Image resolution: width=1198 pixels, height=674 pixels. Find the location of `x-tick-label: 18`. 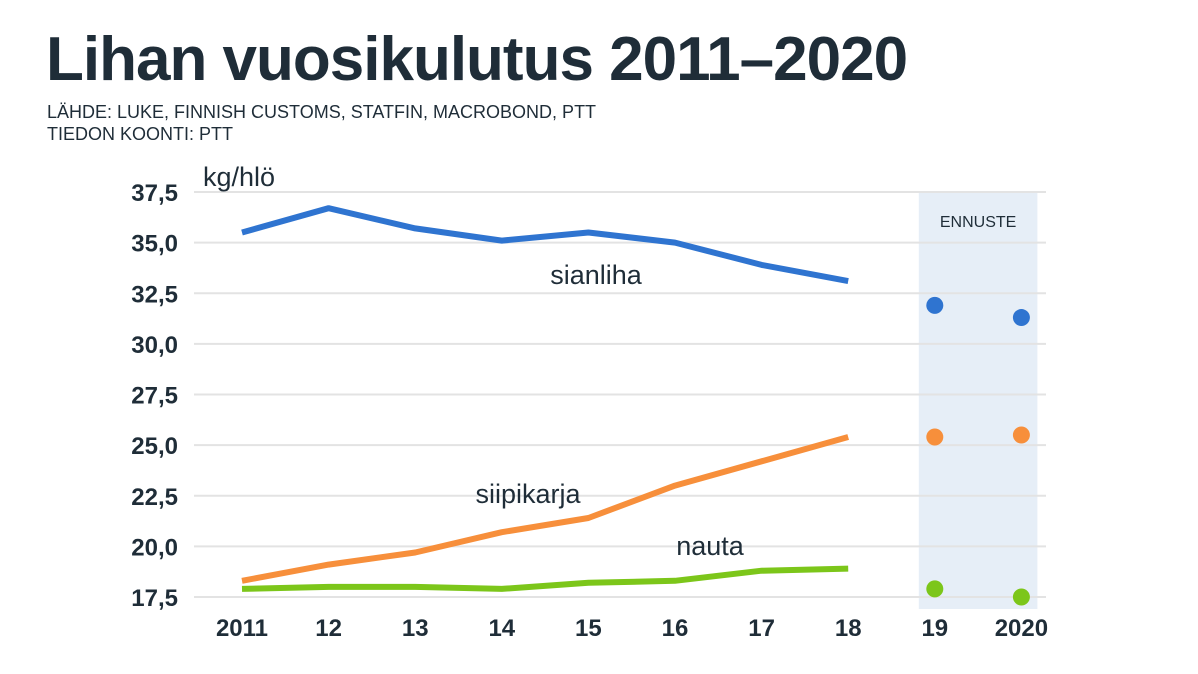

x-tick-label: 18 is located at coordinates (848, 628).